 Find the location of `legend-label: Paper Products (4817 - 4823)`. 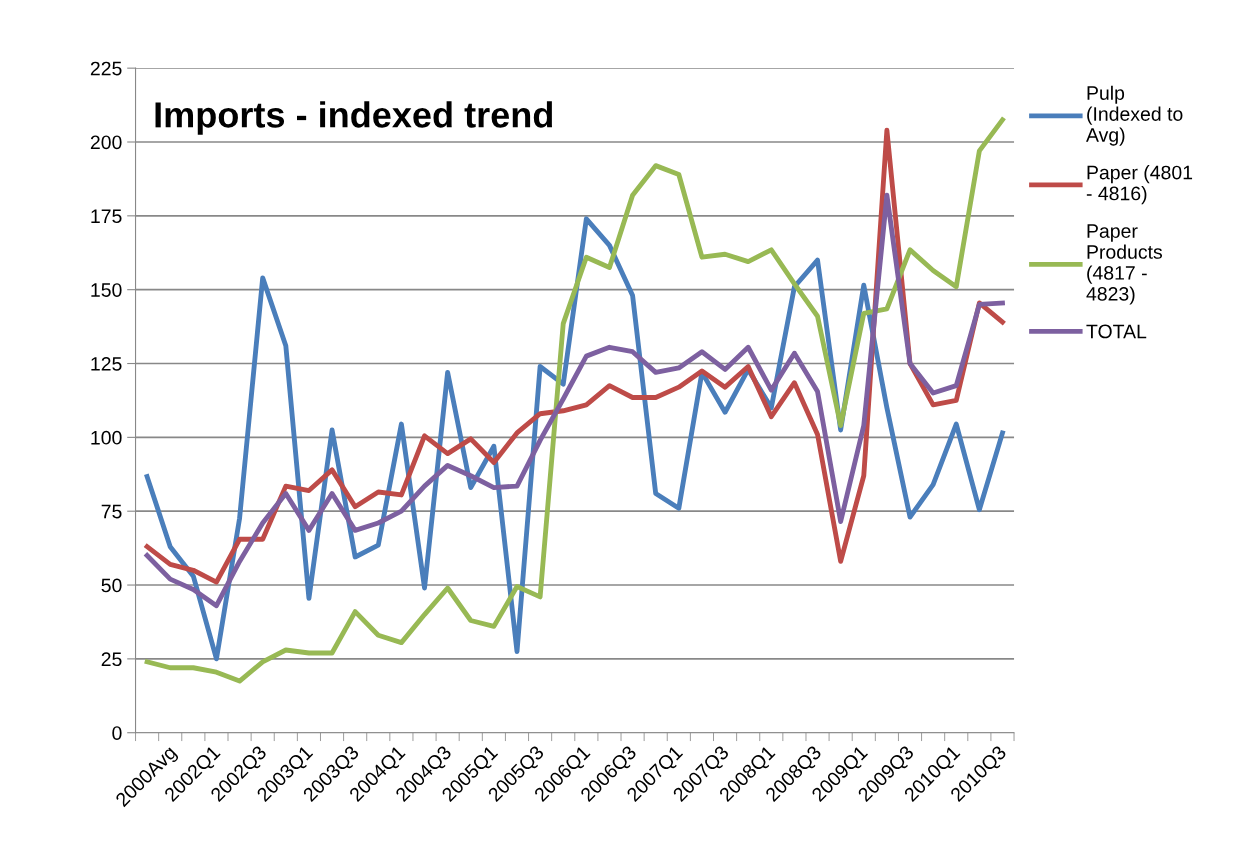

legend-label: Paper Products (4817 - 4823) is located at coordinates (1124, 264).